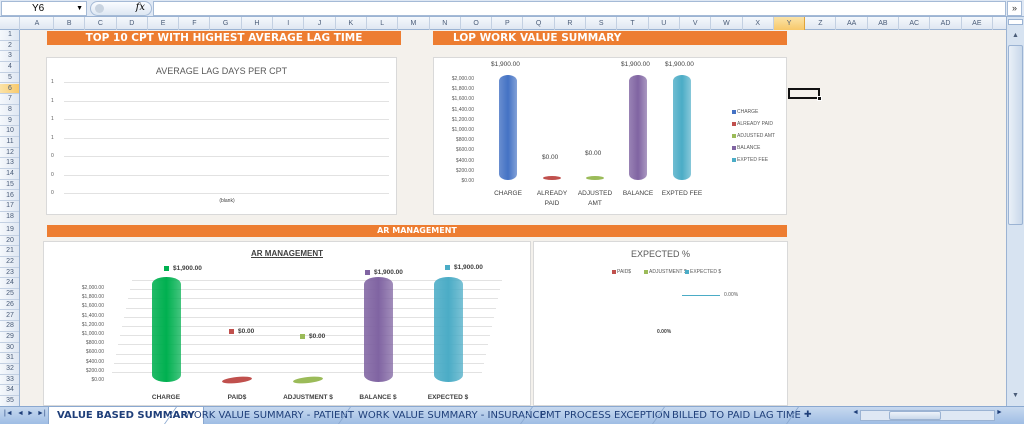  I want to click on column-header-l: L, so click(383, 23).